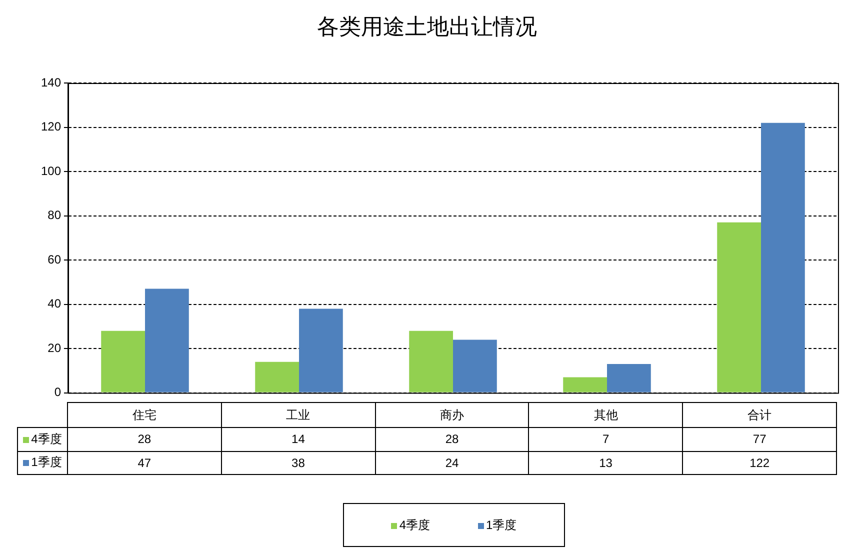 This screenshot has width=854, height=558. What do you see at coordinates (144, 415) in the screenshot?
I see `x-tick-label: 住宅` at bounding box center [144, 415].